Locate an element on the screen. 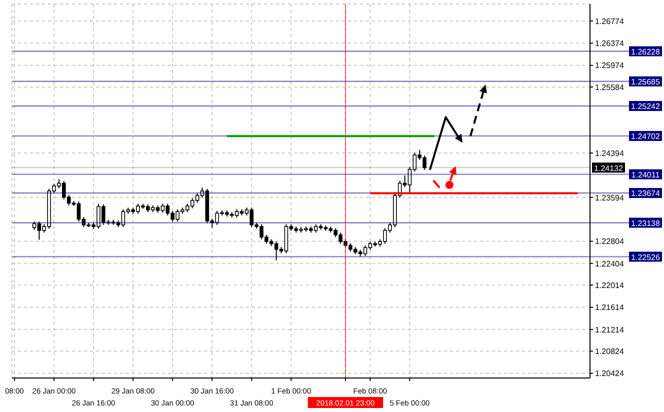  ref-line-label: 1.25242 is located at coordinates (646, 107).